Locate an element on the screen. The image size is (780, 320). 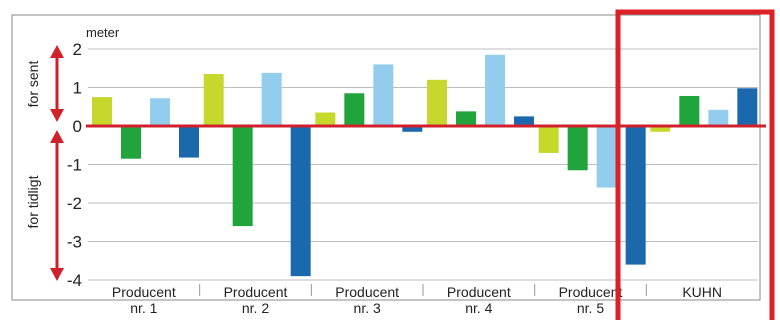
category-label: nr. 5 is located at coordinates (590, 308).